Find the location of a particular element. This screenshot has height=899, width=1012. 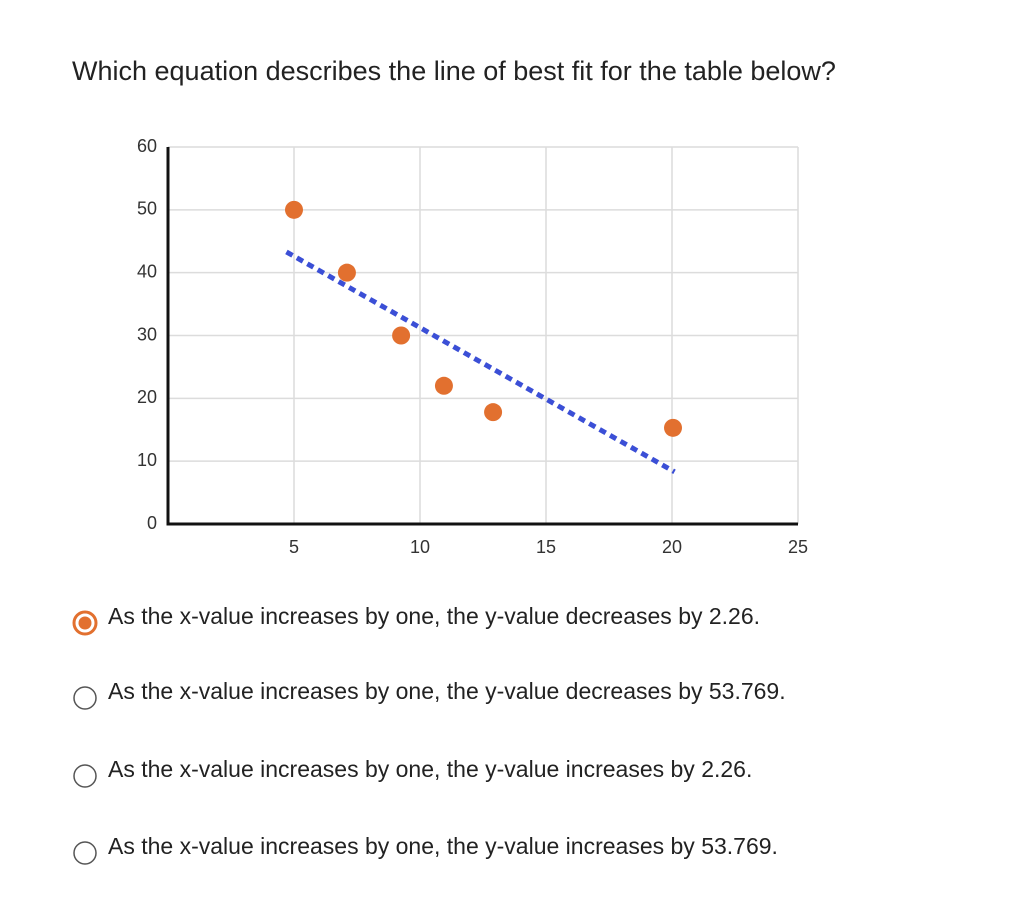

y-tick-label: 10 is located at coordinates (147, 460).